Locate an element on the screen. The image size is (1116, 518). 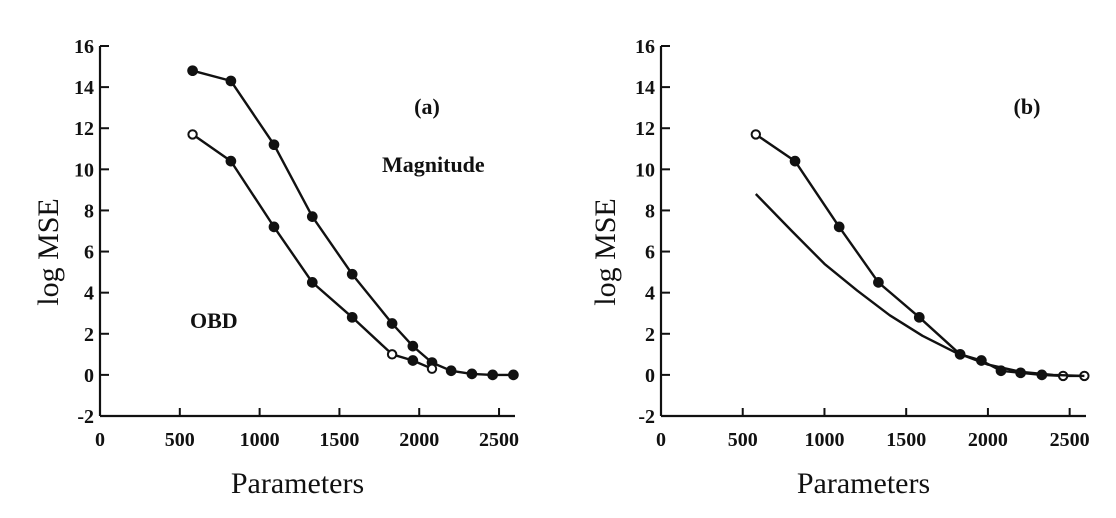
panel-label: (a) is located at coordinates (427, 106).